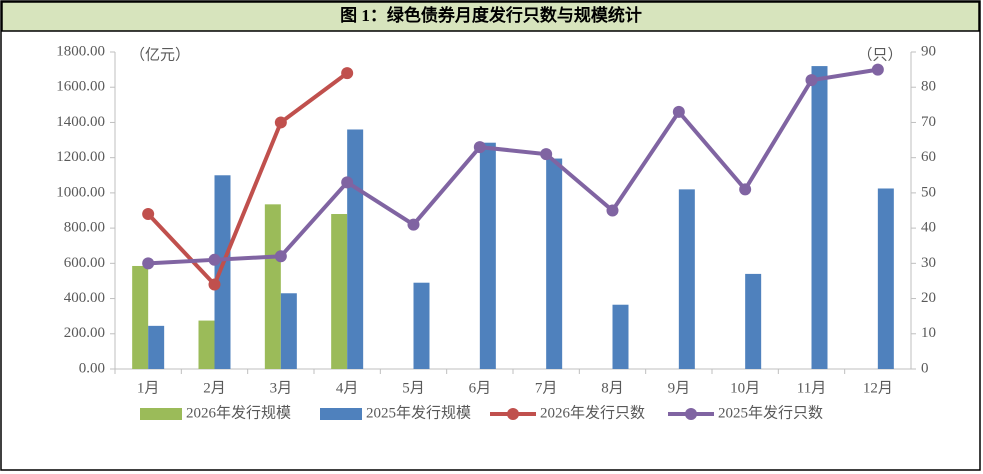 Image resolution: width=983 pixels, height=474 pixels. Describe the element at coordinates (592, 412) in the screenshot. I see `legend-label: 2026年发行只数` at that location.